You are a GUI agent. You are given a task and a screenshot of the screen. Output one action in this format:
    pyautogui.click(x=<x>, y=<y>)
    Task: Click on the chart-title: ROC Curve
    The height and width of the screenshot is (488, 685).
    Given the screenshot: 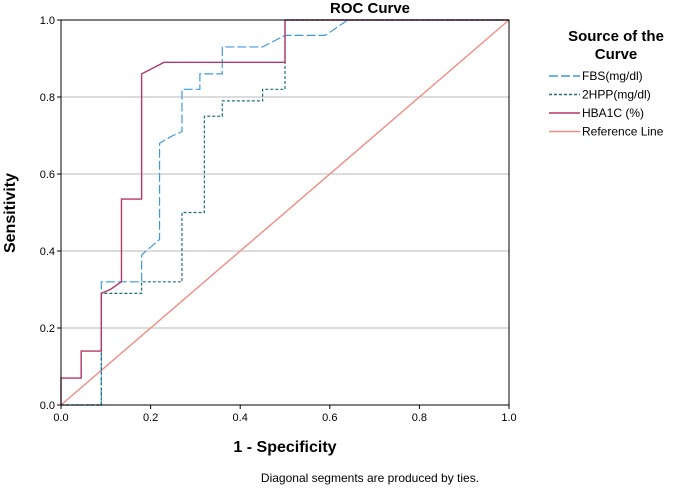 What is the action you would take?
    pyautogui.click(x=370, y=8)
    